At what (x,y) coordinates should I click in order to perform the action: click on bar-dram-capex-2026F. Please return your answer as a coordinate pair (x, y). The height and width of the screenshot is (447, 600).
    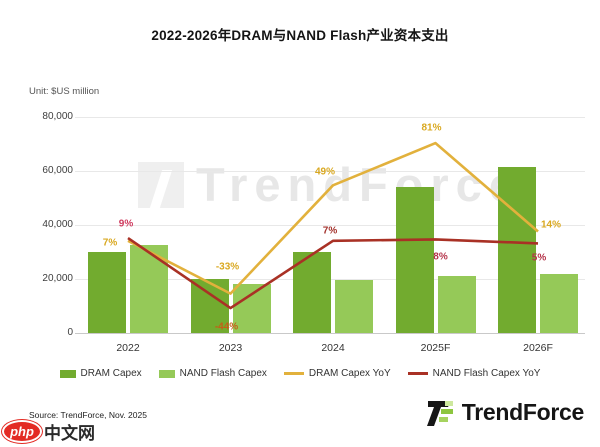
    Looking at the image, I should click on (517, 249).